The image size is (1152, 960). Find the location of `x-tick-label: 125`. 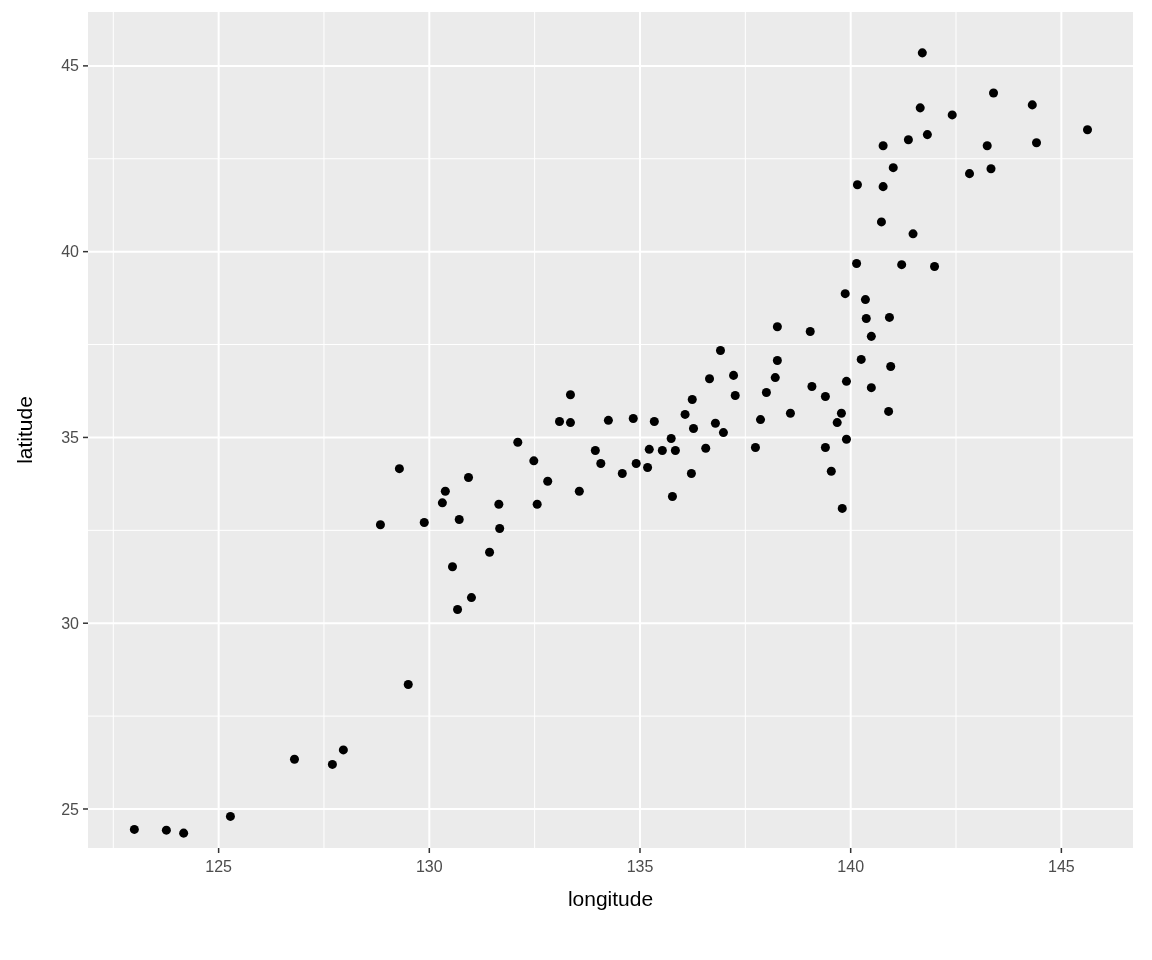

x-tick-label: 125 is located at coordinates (219, 866).